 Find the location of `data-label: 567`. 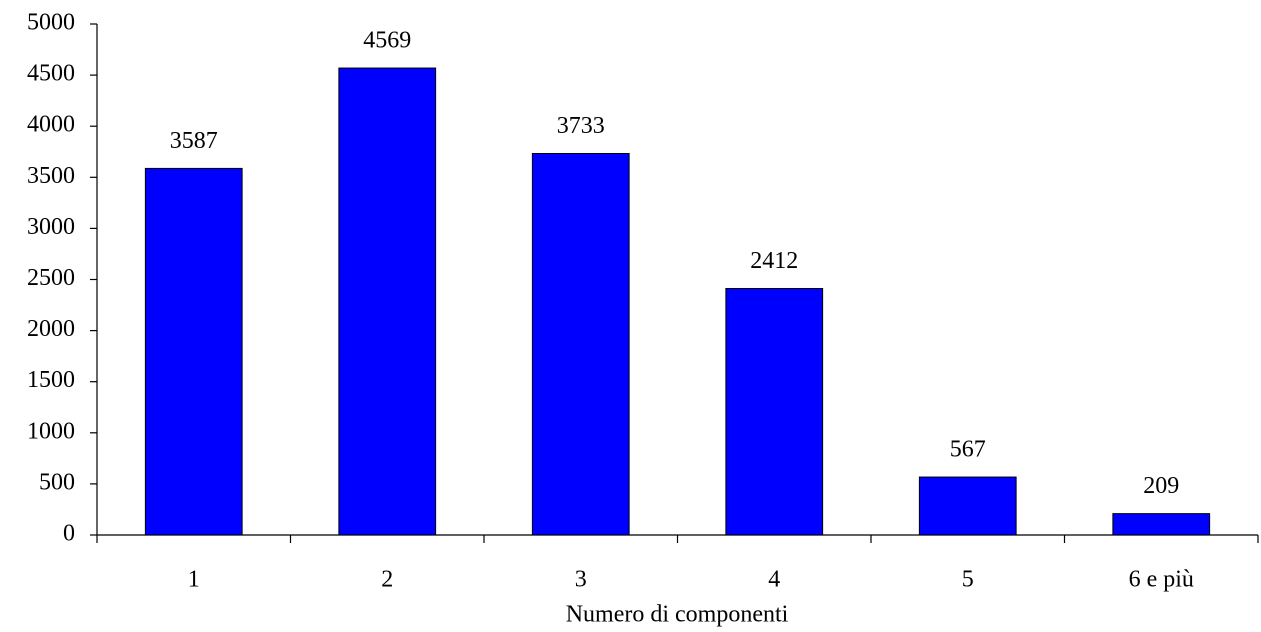

data-label: 567 is located at coordinates (968, 450).